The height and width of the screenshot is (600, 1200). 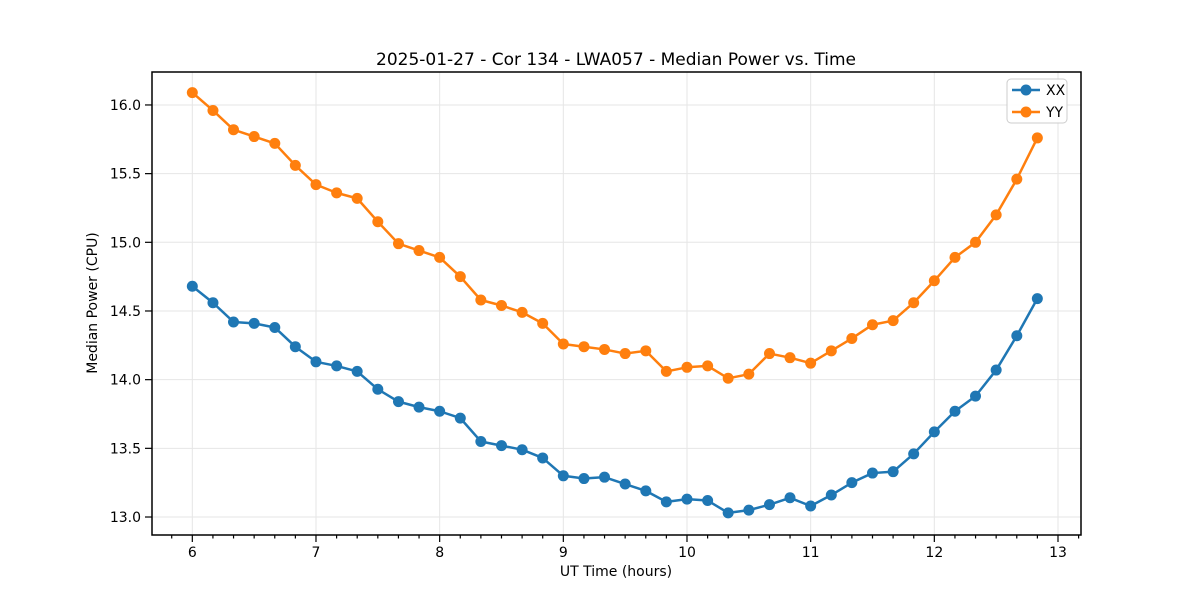 I want to click on legend-label-xx: XX, so click(x=1056, y=91).